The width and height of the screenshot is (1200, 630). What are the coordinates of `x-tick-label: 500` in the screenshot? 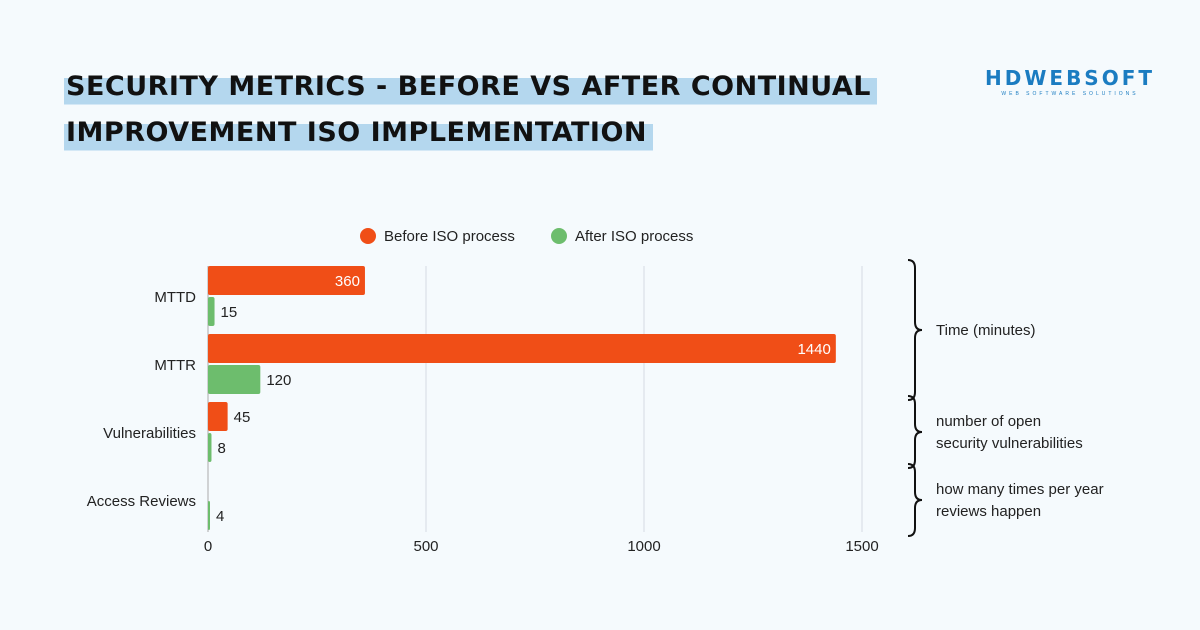 It's located at (425, 546).